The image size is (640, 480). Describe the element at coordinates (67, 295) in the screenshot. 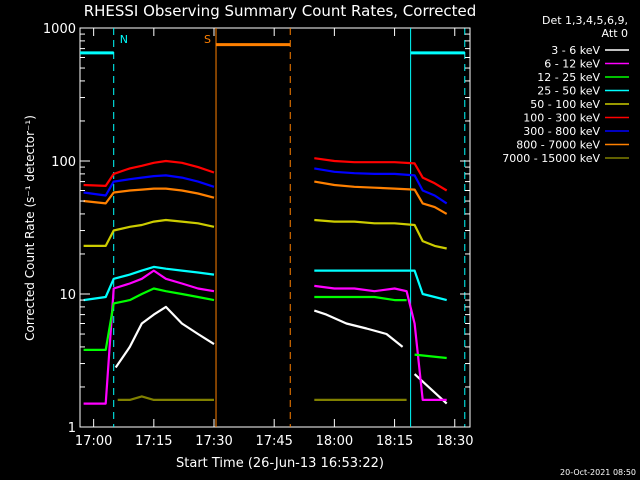

I see `y-tick-label: 10` at that location.